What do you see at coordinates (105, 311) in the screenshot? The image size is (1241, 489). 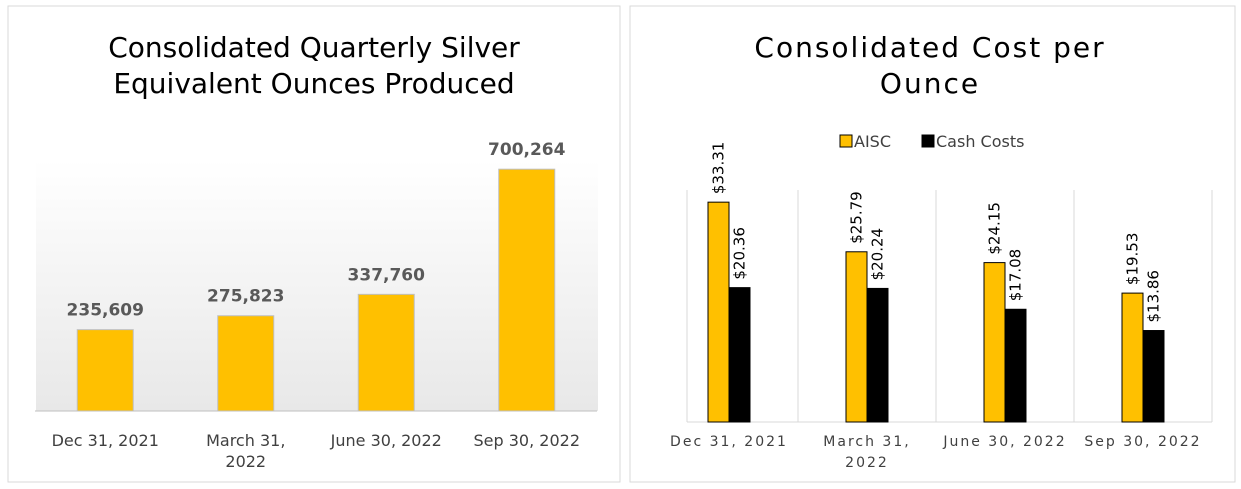 I see `data-label: 235,609` at bounding box center [105, 311].